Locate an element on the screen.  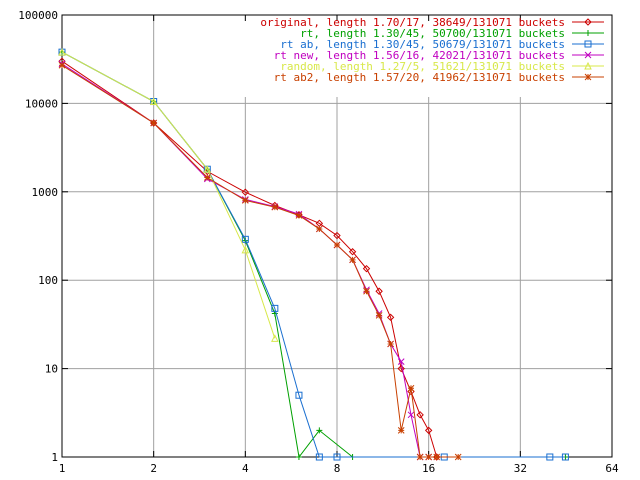
x-tick-label: 16 is located at coordinates (428, 468).